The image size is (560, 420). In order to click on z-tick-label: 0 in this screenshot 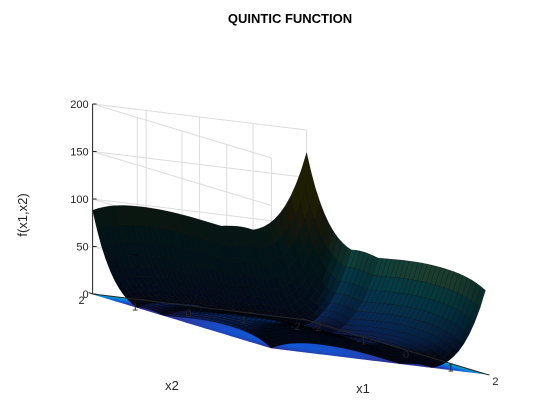, I will do `click(85, 295)`.